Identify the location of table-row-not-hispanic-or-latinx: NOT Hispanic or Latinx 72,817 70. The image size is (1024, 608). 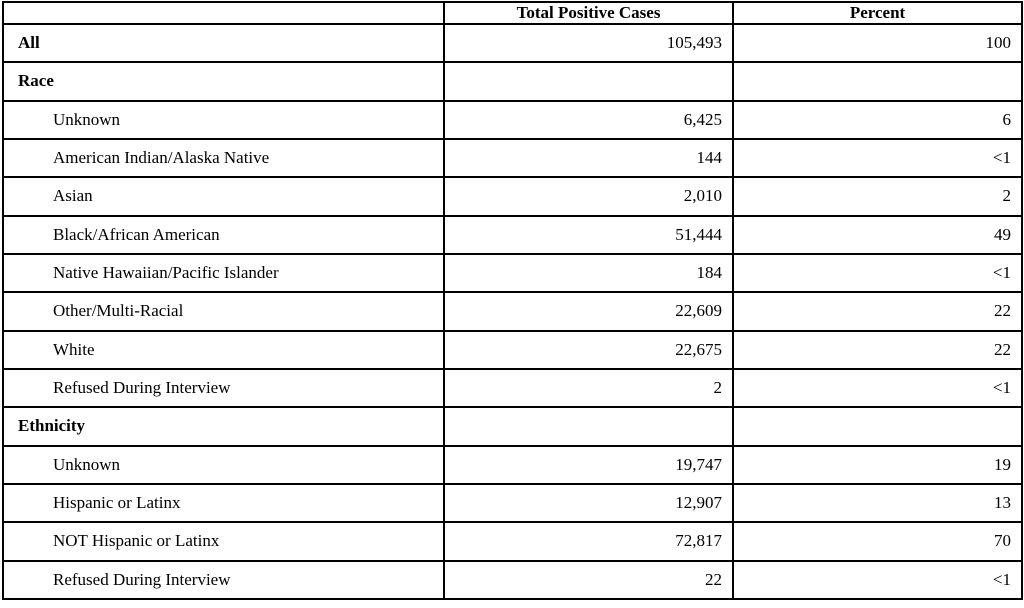
(512, 541).